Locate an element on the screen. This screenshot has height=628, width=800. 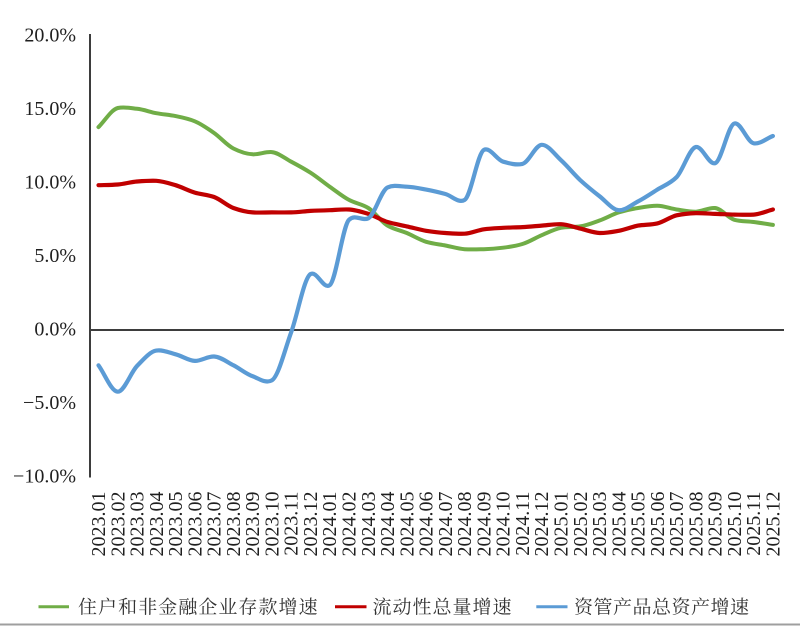
svg-text: 2023.02 is located at coordinates (118, 524).